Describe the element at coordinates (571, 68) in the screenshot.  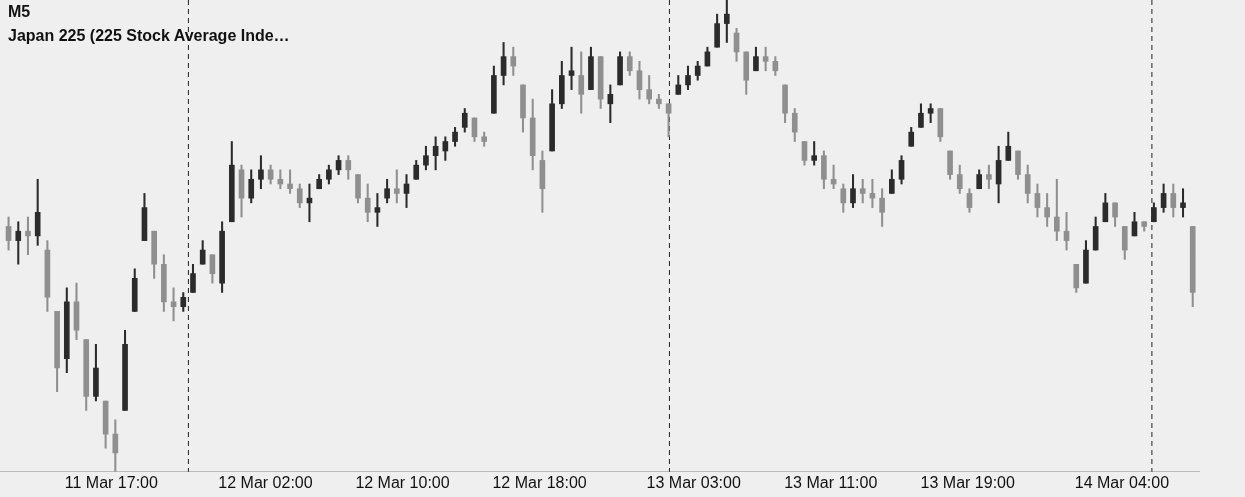
I see `candlestick` at that location.